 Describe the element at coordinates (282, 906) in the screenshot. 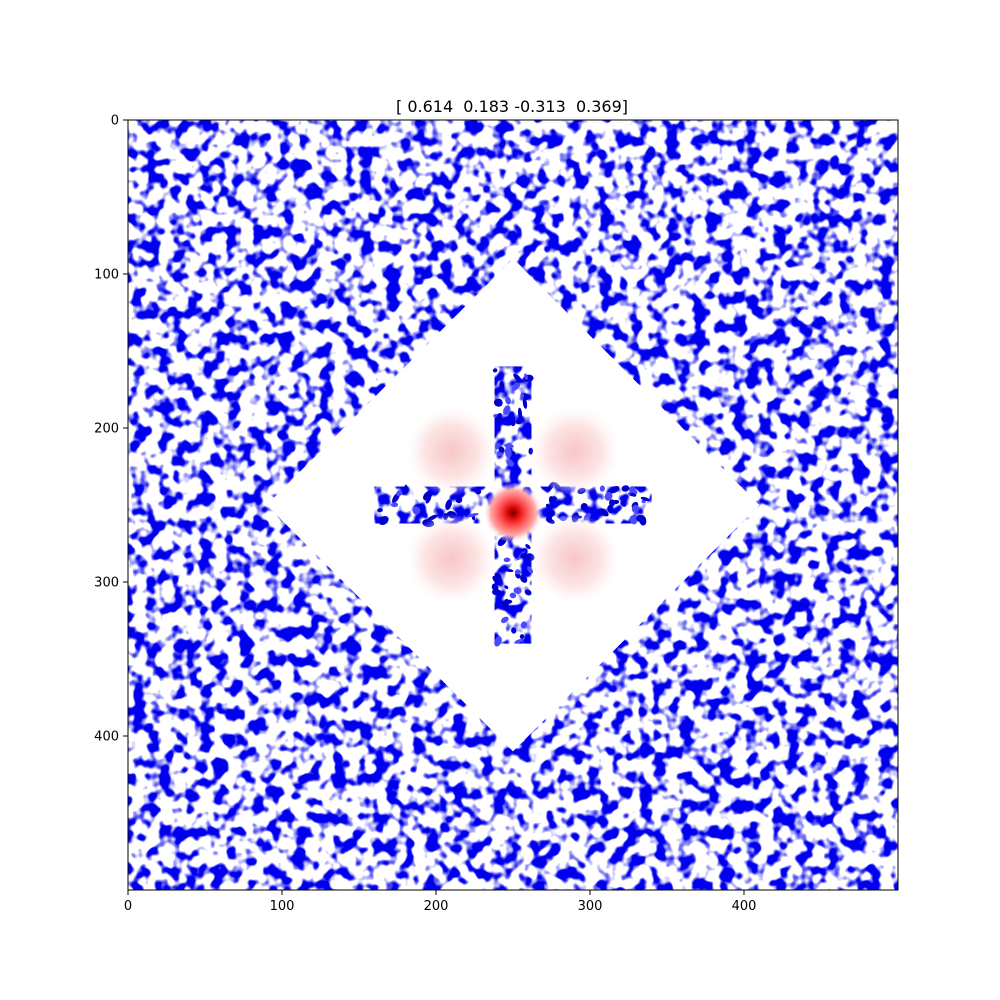

I see `x-tick-label: 100` at that location.